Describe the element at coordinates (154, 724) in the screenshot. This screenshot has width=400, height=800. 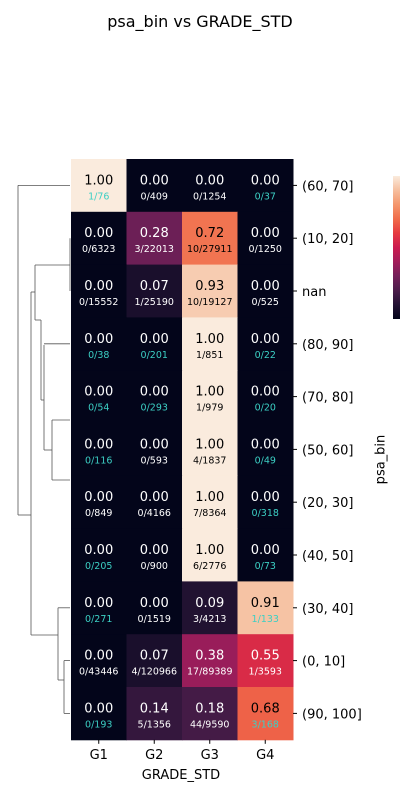
I see `cell-count-label: 5/1356` at that location.